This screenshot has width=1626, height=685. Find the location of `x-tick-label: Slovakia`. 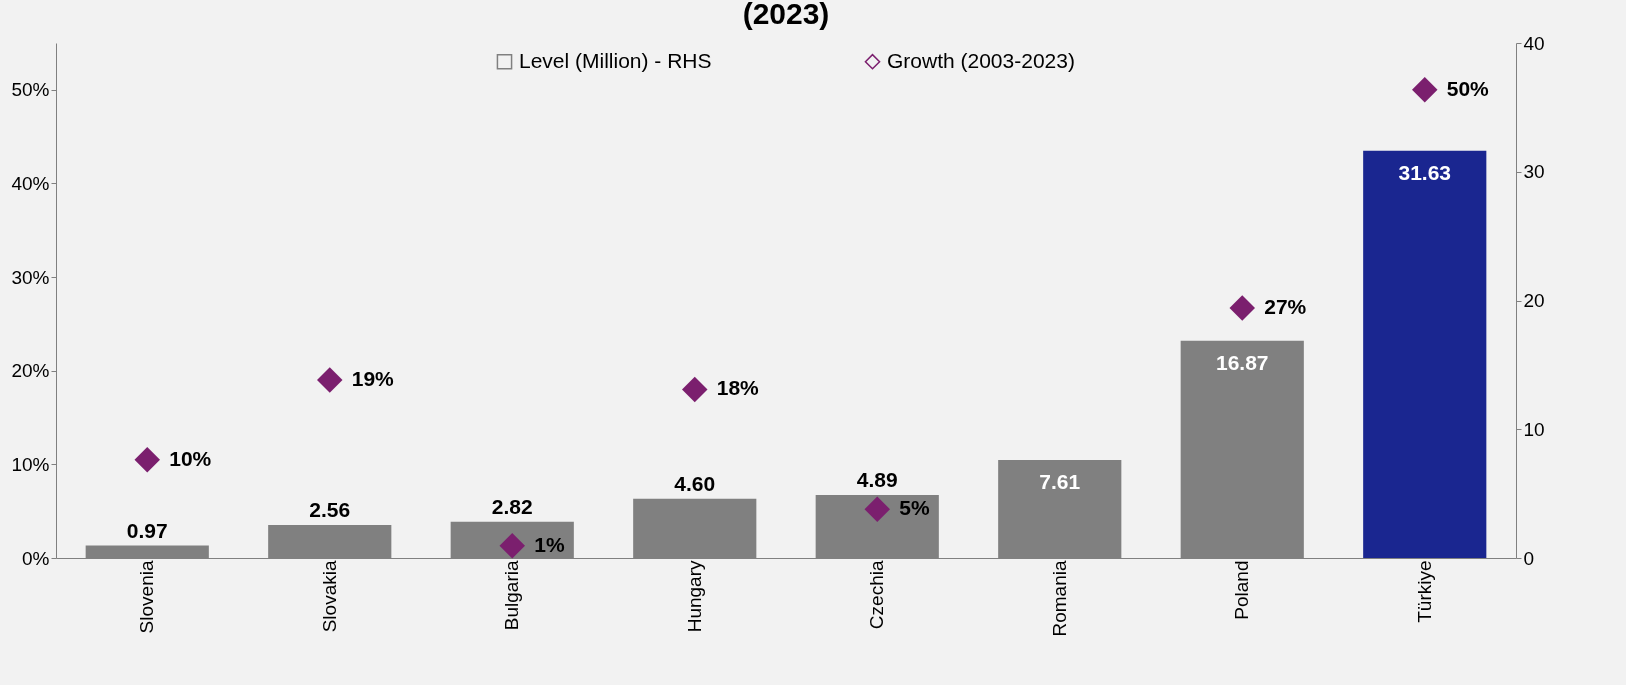

x-tick-label: Slovakia is located at coordinates (329, 596).